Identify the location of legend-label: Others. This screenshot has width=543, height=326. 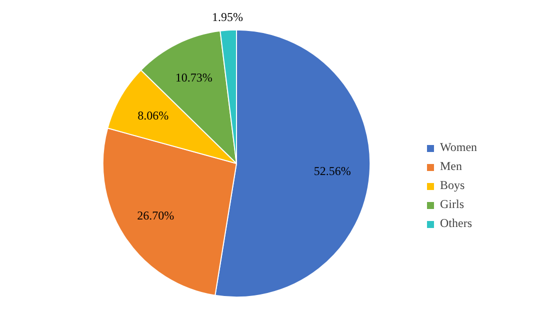
(456, 223).